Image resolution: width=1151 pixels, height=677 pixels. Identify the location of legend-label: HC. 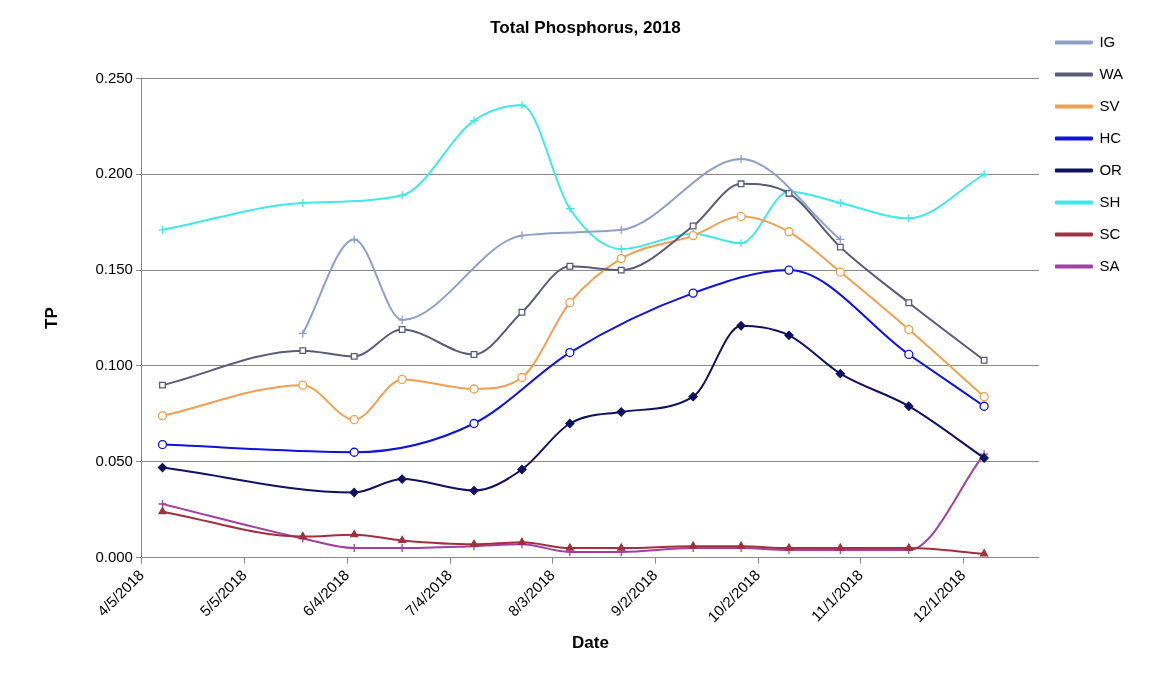
(1110, 137).